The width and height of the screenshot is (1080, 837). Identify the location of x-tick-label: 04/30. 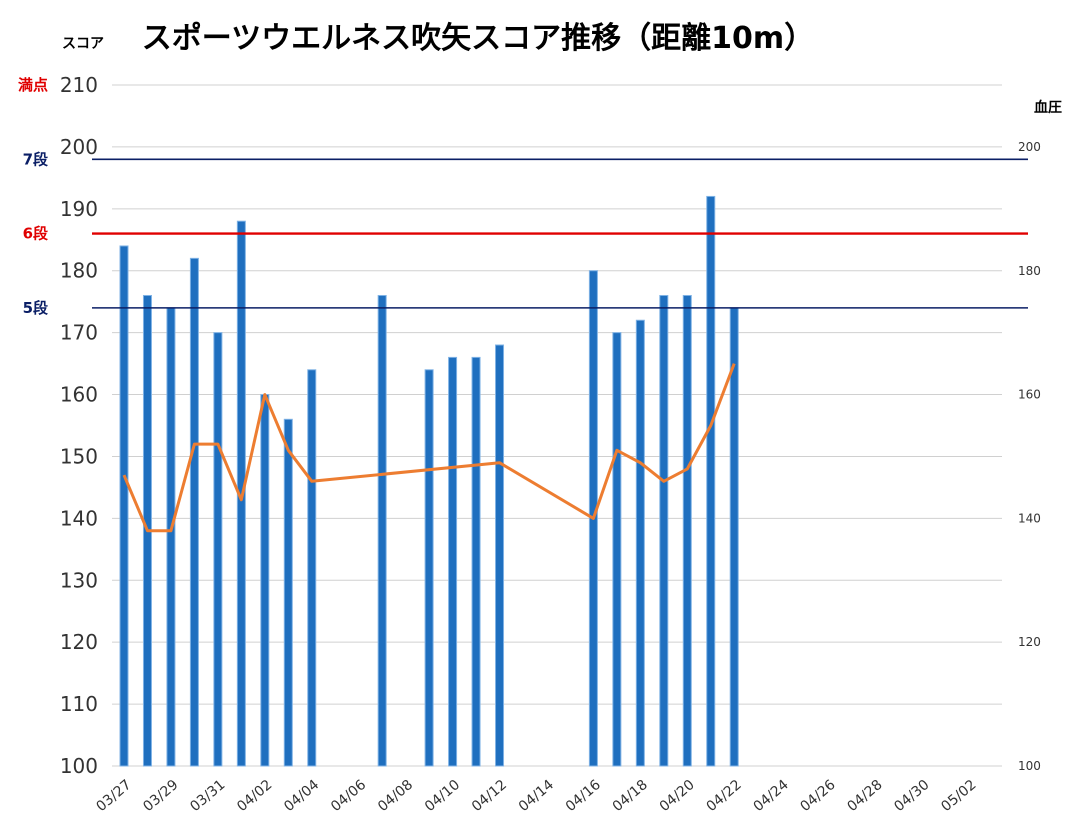
(911, 796).